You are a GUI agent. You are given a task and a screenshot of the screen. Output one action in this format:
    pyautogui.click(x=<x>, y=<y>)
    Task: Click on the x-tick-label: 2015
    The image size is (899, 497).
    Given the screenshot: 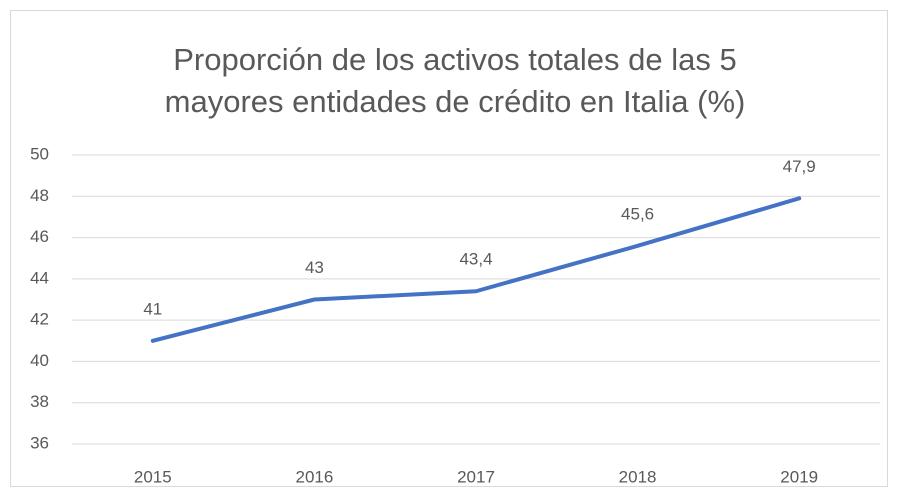 What is the action you would take?
    pyautogui.click(x=153, y=476)
    